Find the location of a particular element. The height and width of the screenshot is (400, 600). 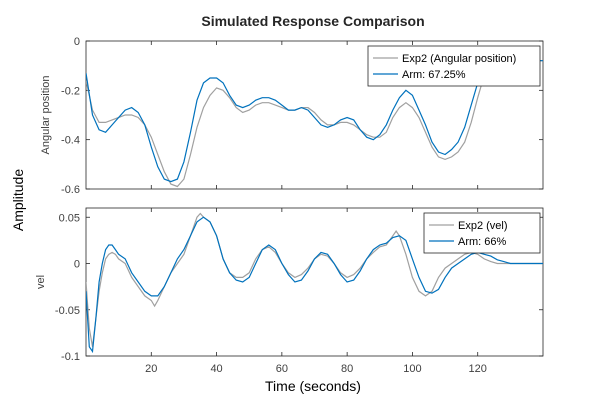

x-tick-label: 80 is located at coordinates (347, 369).